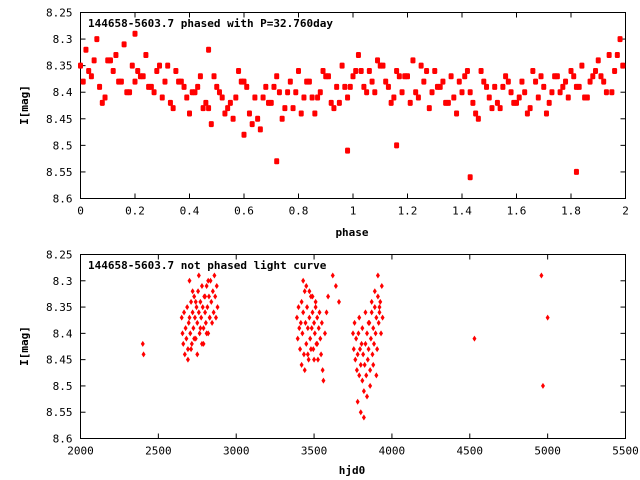  I want to click on raw-lightcurve-xtick-label: 2000, so click(80, 451).